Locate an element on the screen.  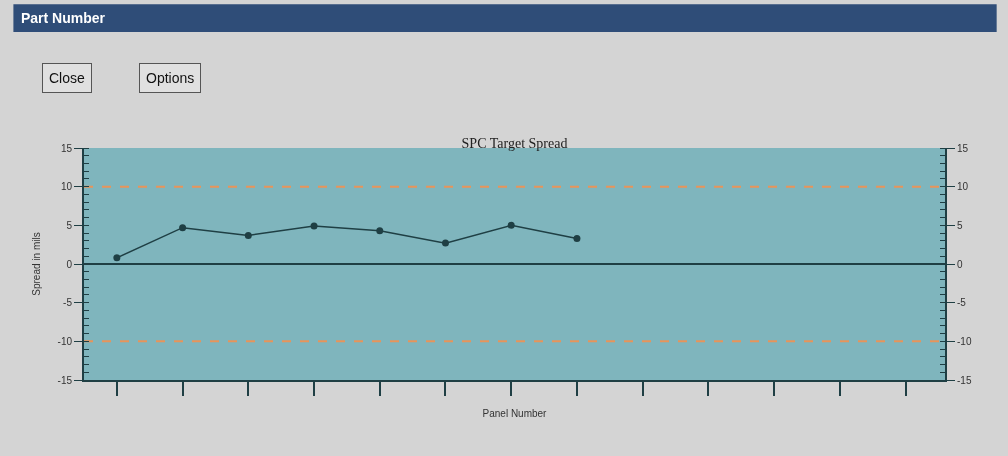
y-tick-label: -10 is located at coordinates (65, 341).